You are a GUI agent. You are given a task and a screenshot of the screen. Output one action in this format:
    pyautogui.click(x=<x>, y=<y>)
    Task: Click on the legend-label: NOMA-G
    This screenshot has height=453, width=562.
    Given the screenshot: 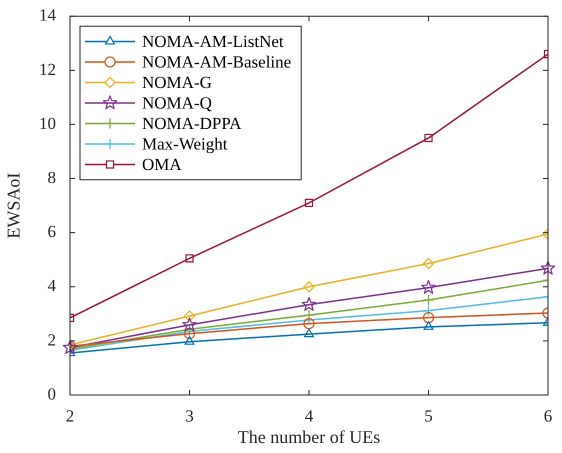 What is the action you would take?
    pyautogui.click(x=177, y=82)
    